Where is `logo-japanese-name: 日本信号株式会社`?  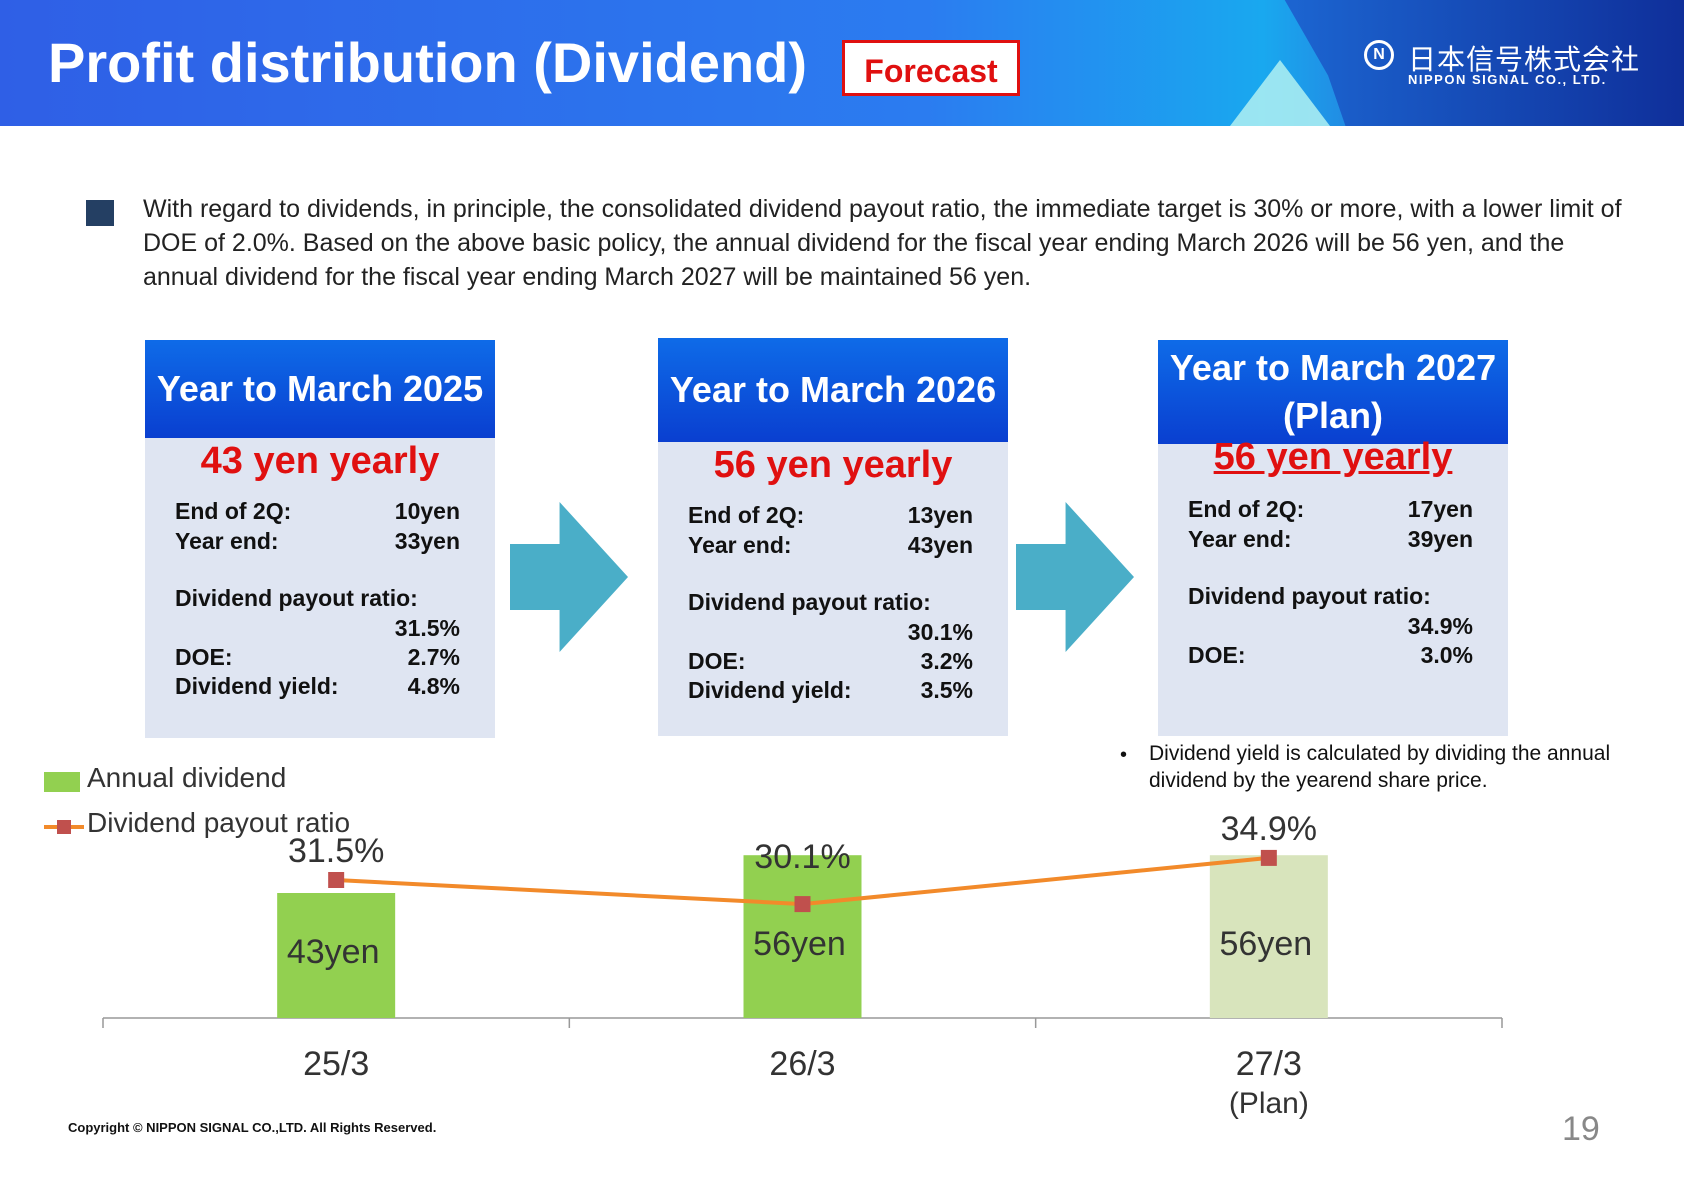 logo-japanese-name: 日本信号株式会社 is located at coordinates (1524, 59).